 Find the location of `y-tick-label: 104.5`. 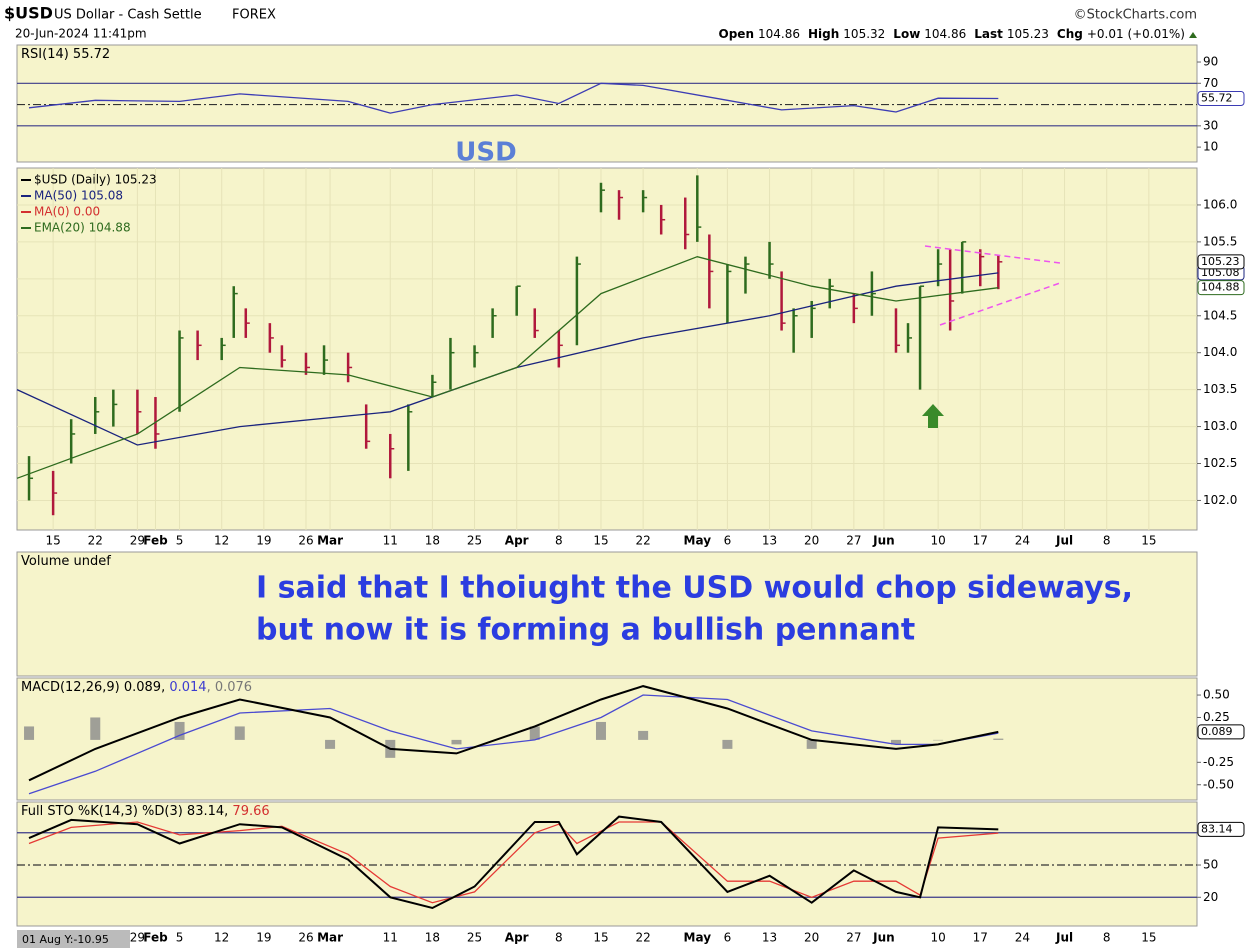

y-tick-label: 104.5 is located at coordinates (1220, 315).